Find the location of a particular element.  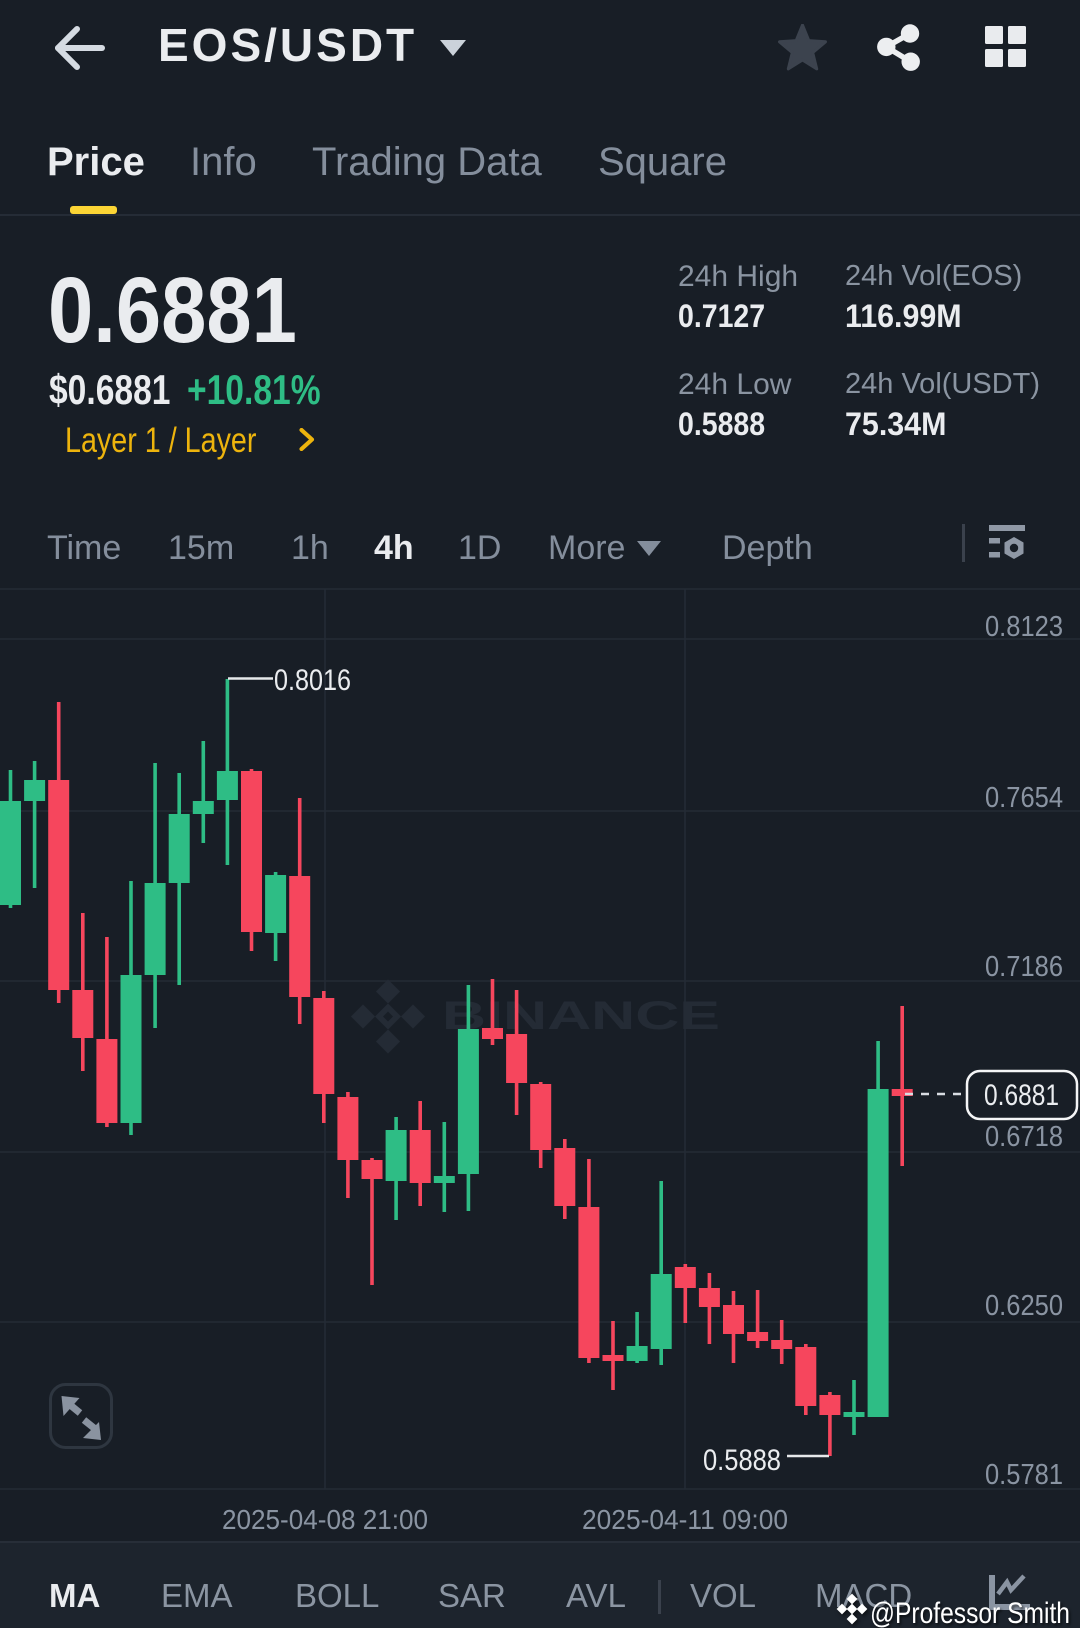

svg-text: 0.5781 is located at coordinates (1024, 1475).